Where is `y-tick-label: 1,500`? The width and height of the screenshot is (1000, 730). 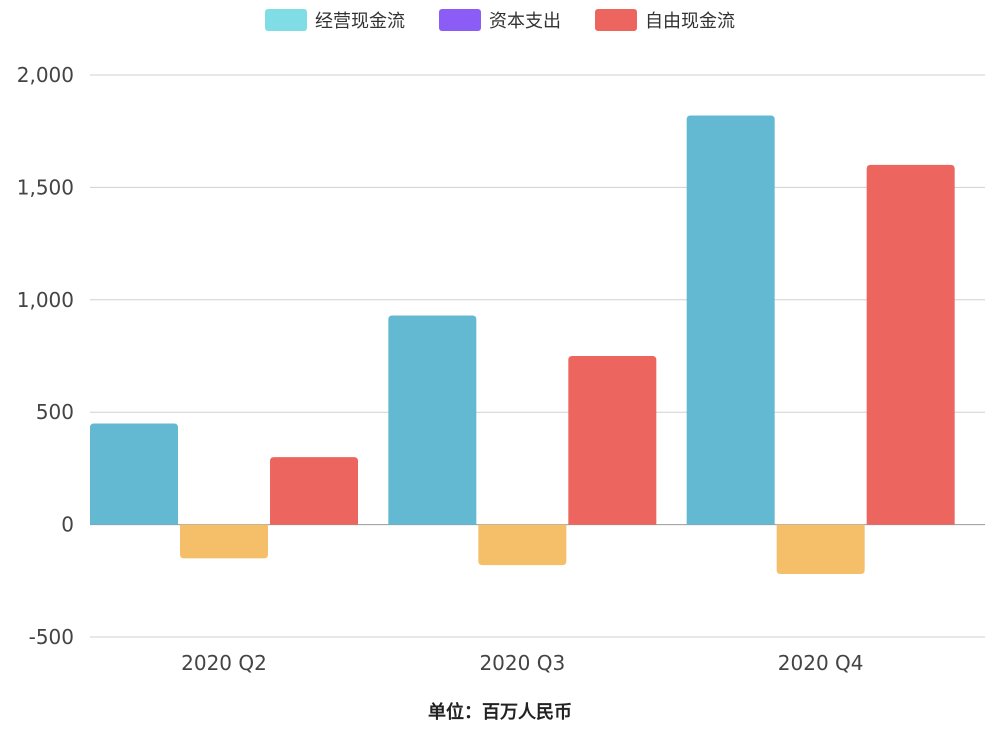
y-tick-label: 1,500 is located at coordinates (45, 187).